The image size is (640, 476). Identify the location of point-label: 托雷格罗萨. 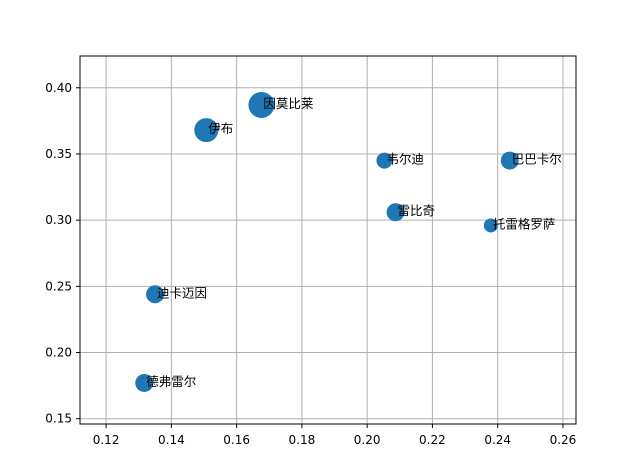
(524, 223).